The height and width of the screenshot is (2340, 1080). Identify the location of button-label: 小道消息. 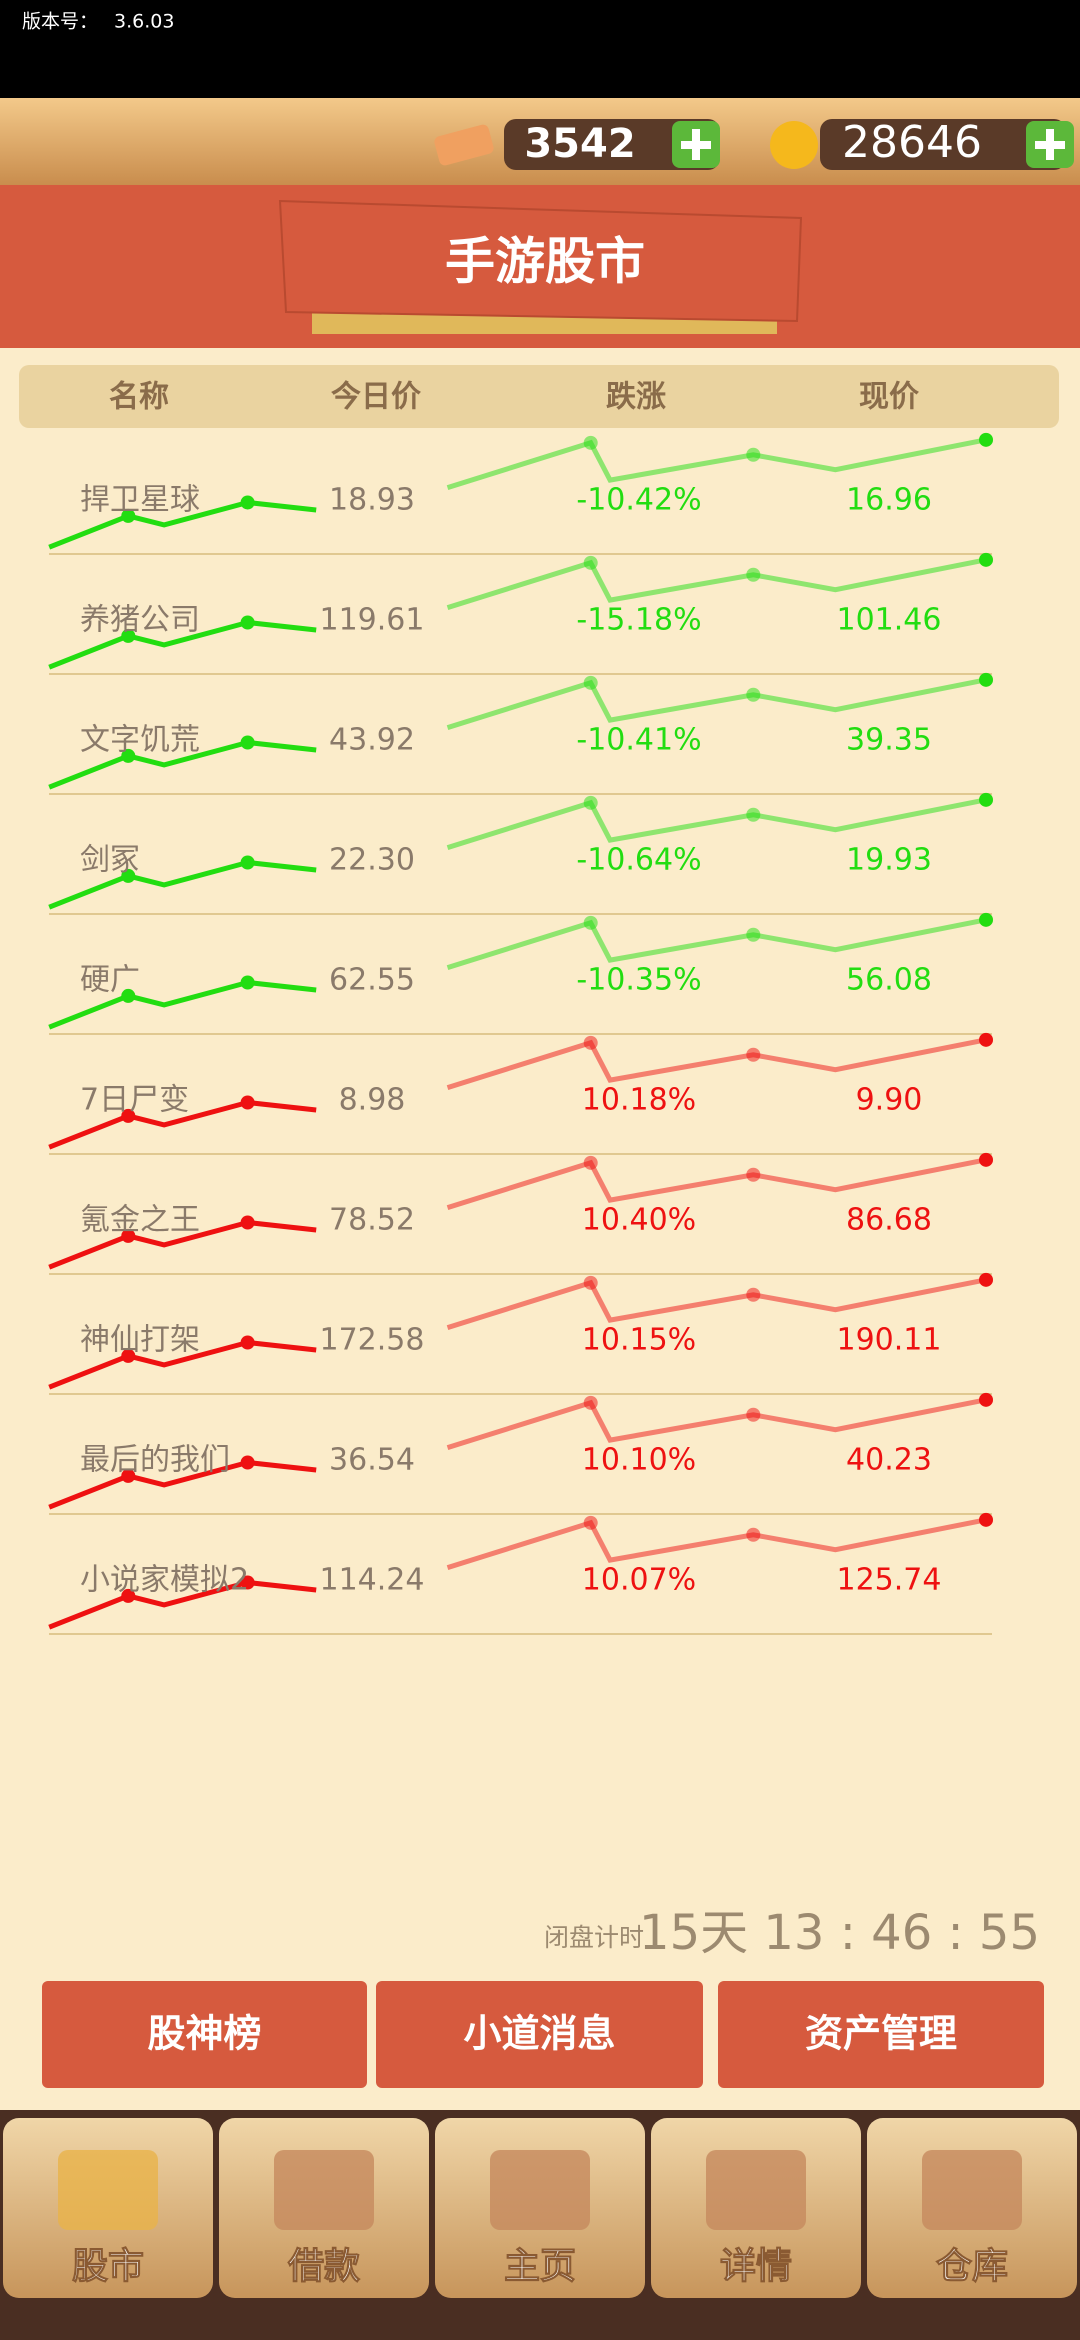
(539, 2034).